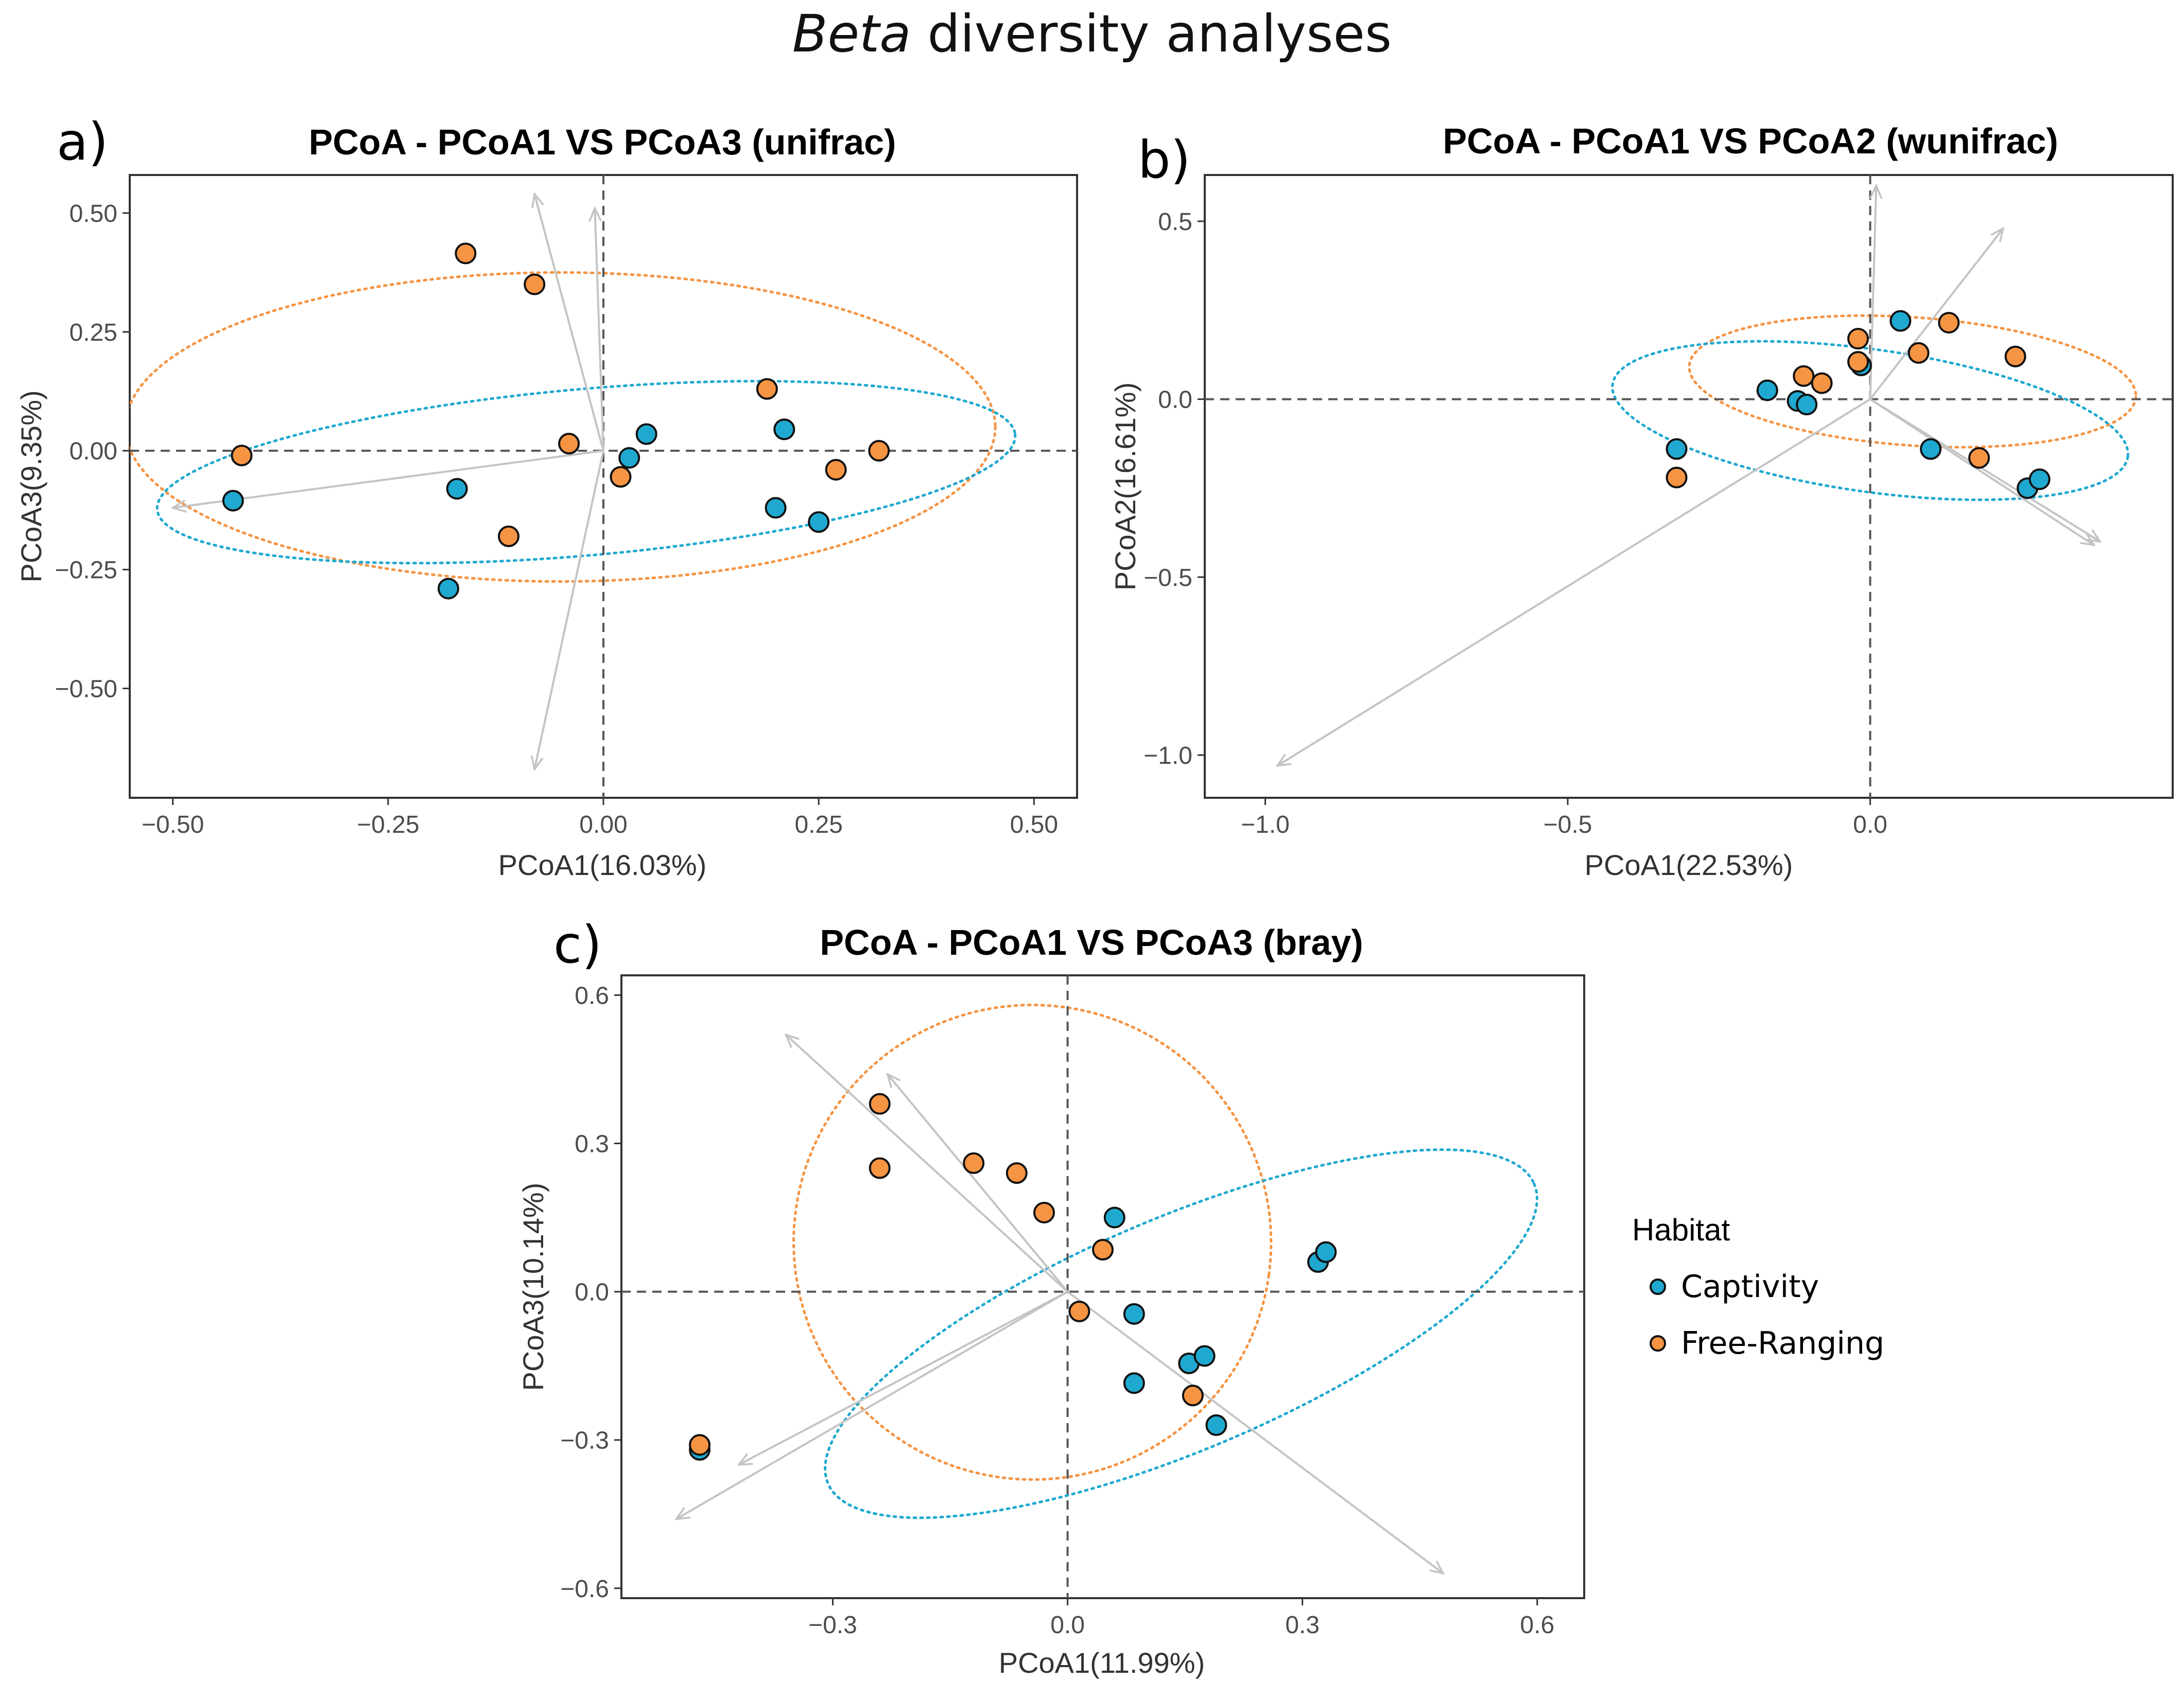  Describe the element at coordinates (1681, 1230) in the screenshot. I see `legend-title: Habitat` at that location.